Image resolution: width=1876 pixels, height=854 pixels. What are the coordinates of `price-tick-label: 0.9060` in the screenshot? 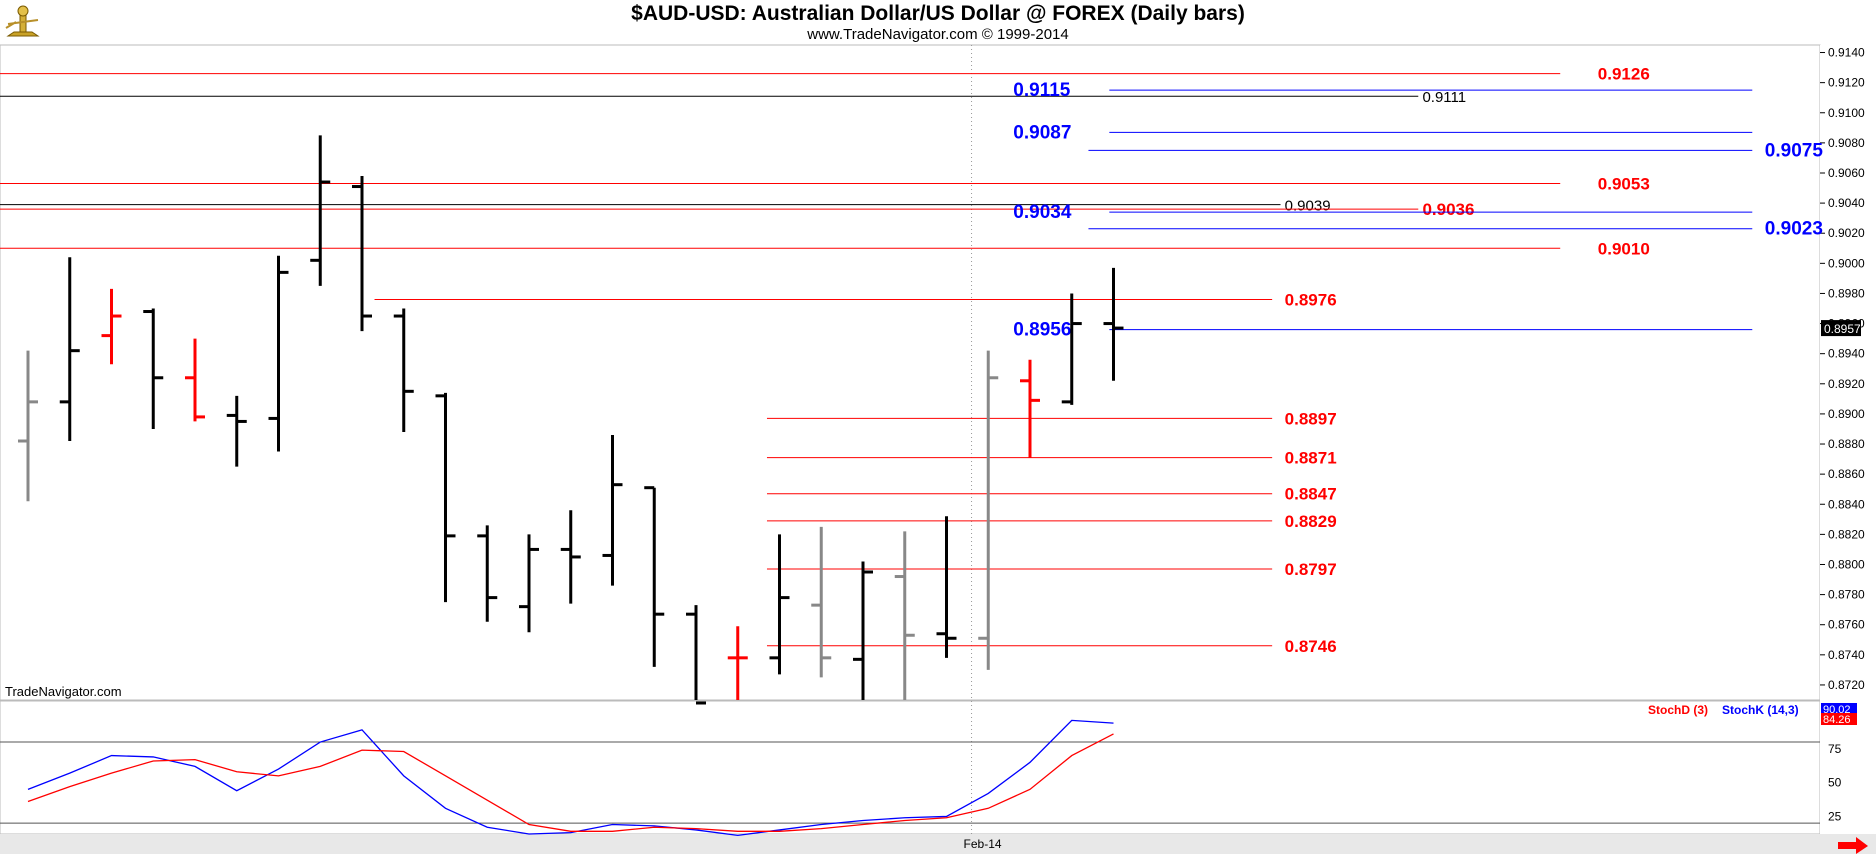 It's located at (1846, 173).